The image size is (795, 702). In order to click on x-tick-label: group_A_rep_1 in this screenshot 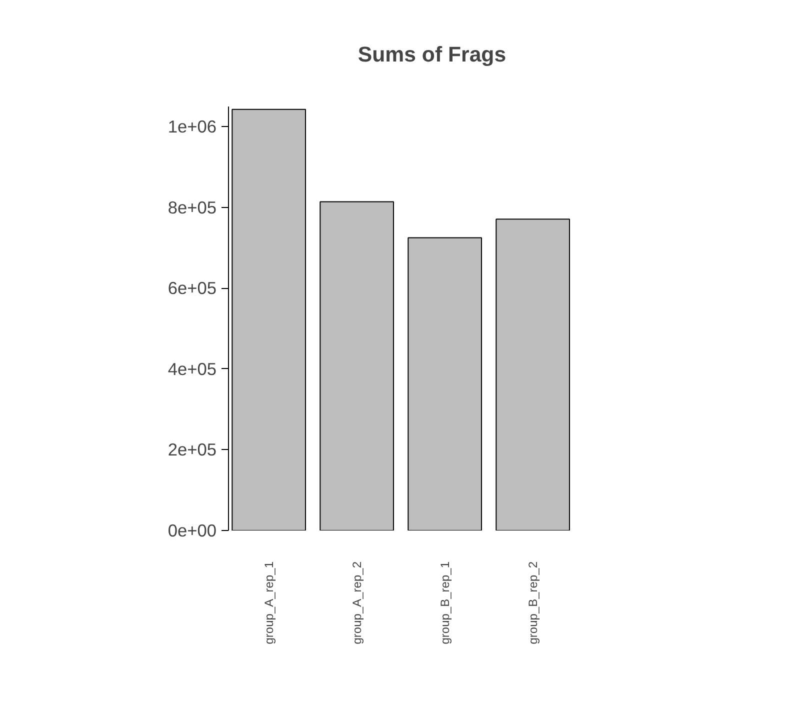, I will do `click(269, 602)`.